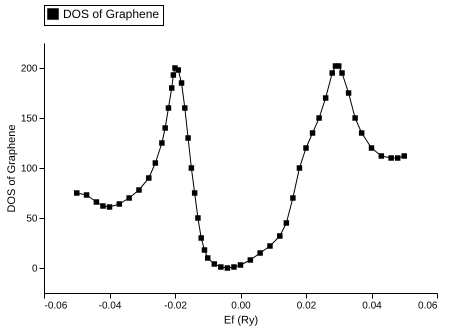  Describe the element at coordinates (56, 306) in the screenshot. I see `x-tick-label: -0.06` at that location.